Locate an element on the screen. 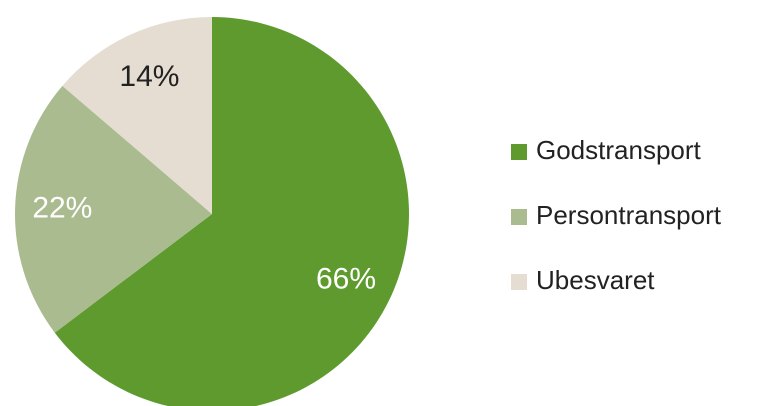 This screenshot has width=779, height=406. legend-label: Persontransport is located at coordinates (629, 215).